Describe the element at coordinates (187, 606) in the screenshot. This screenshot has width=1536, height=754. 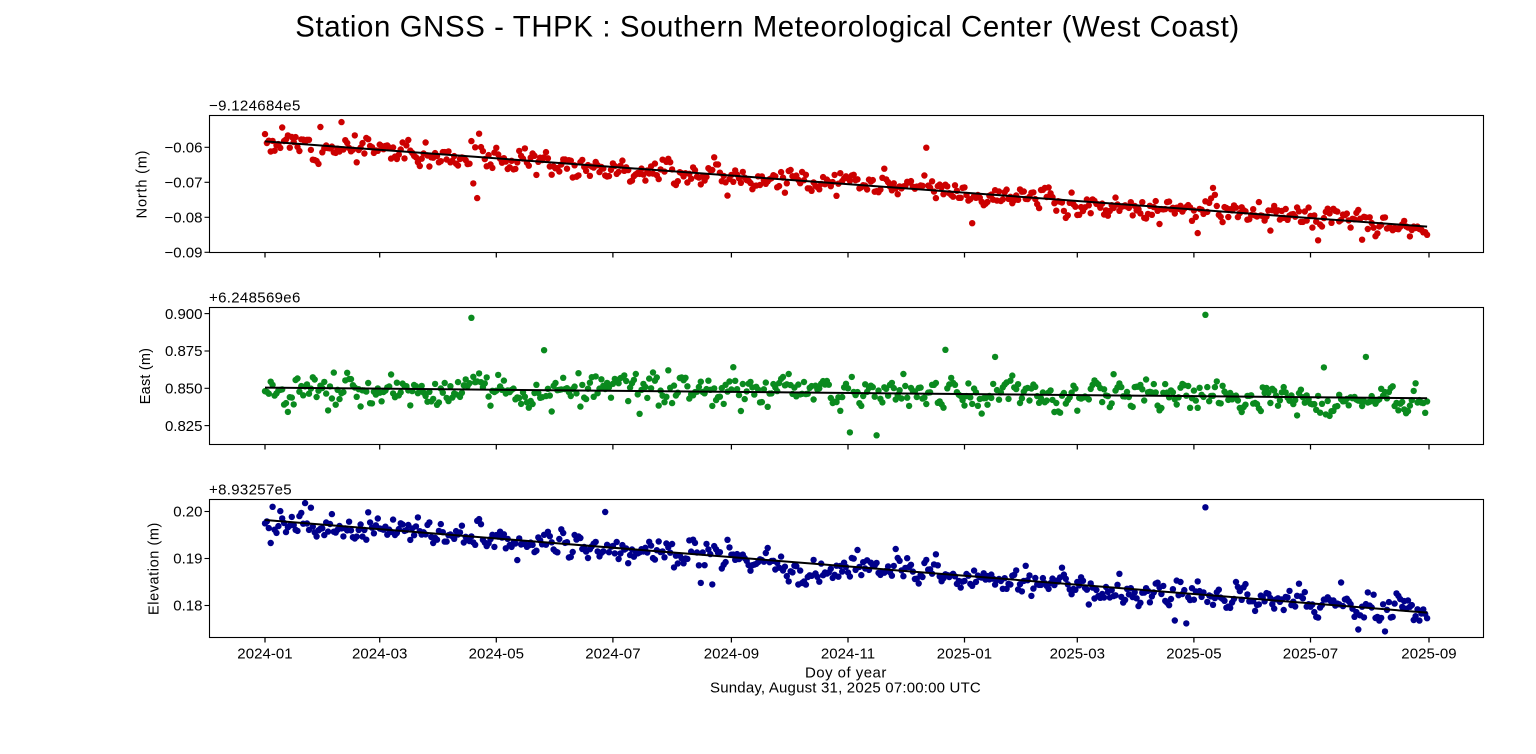
I see `svg-text: 0.18` at that location.